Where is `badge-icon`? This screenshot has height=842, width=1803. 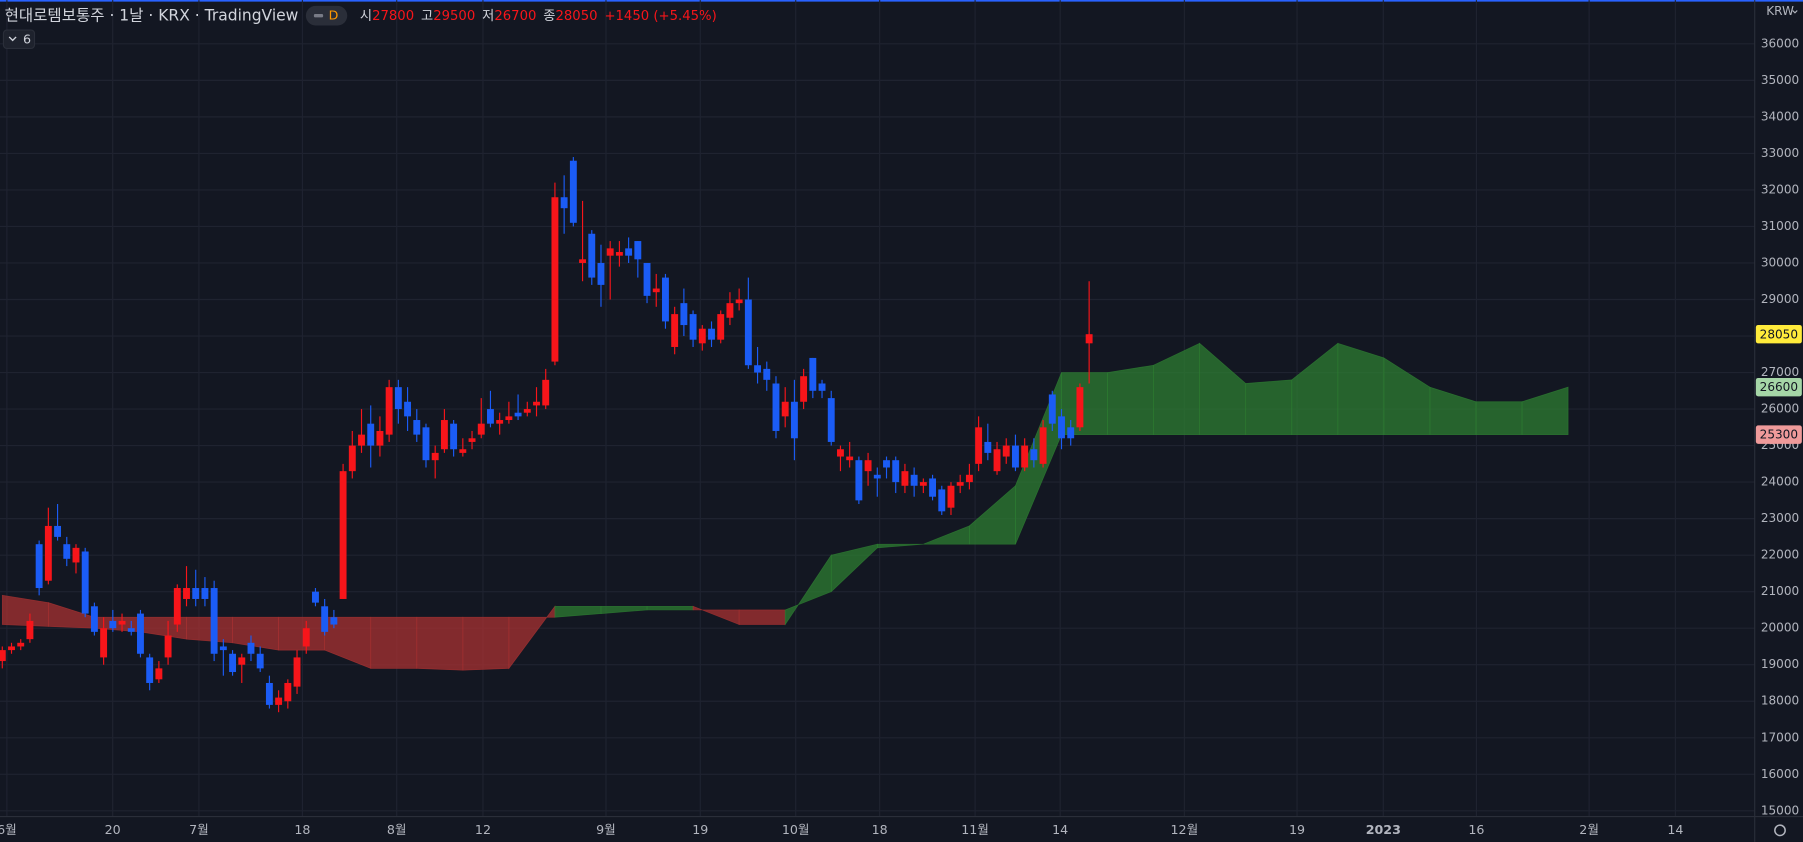 badge-icon is located at coordinates (318, 15).